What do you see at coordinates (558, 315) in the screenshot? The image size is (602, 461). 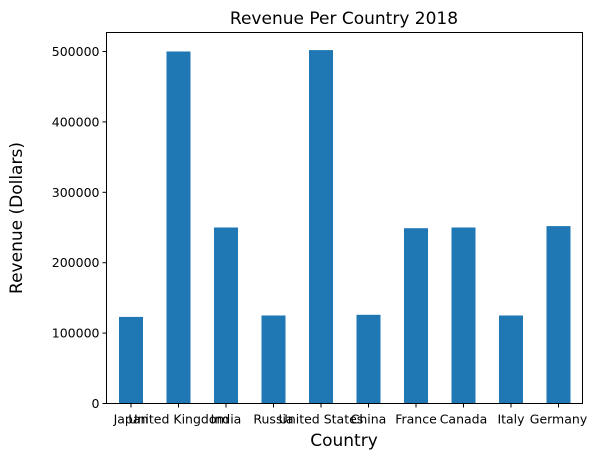 I see `bar-germany` at bounding box center [558, 315].